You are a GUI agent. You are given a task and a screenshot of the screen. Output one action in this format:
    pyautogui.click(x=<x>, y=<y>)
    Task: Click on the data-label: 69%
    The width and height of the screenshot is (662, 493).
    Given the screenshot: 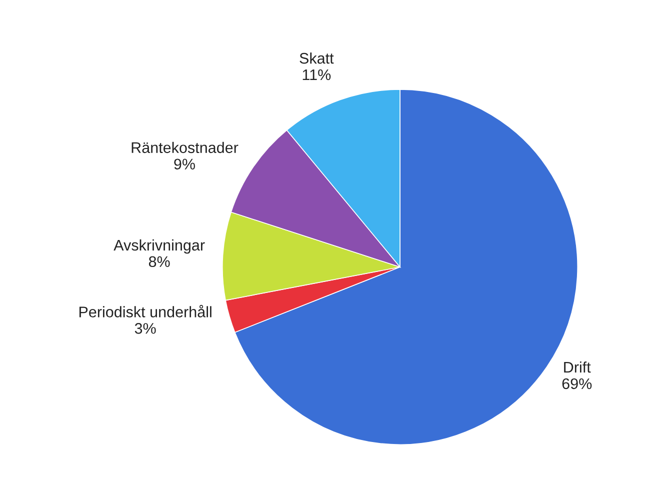 What is the action you would take?
    pyautogui.click(x=577, y=384)
    